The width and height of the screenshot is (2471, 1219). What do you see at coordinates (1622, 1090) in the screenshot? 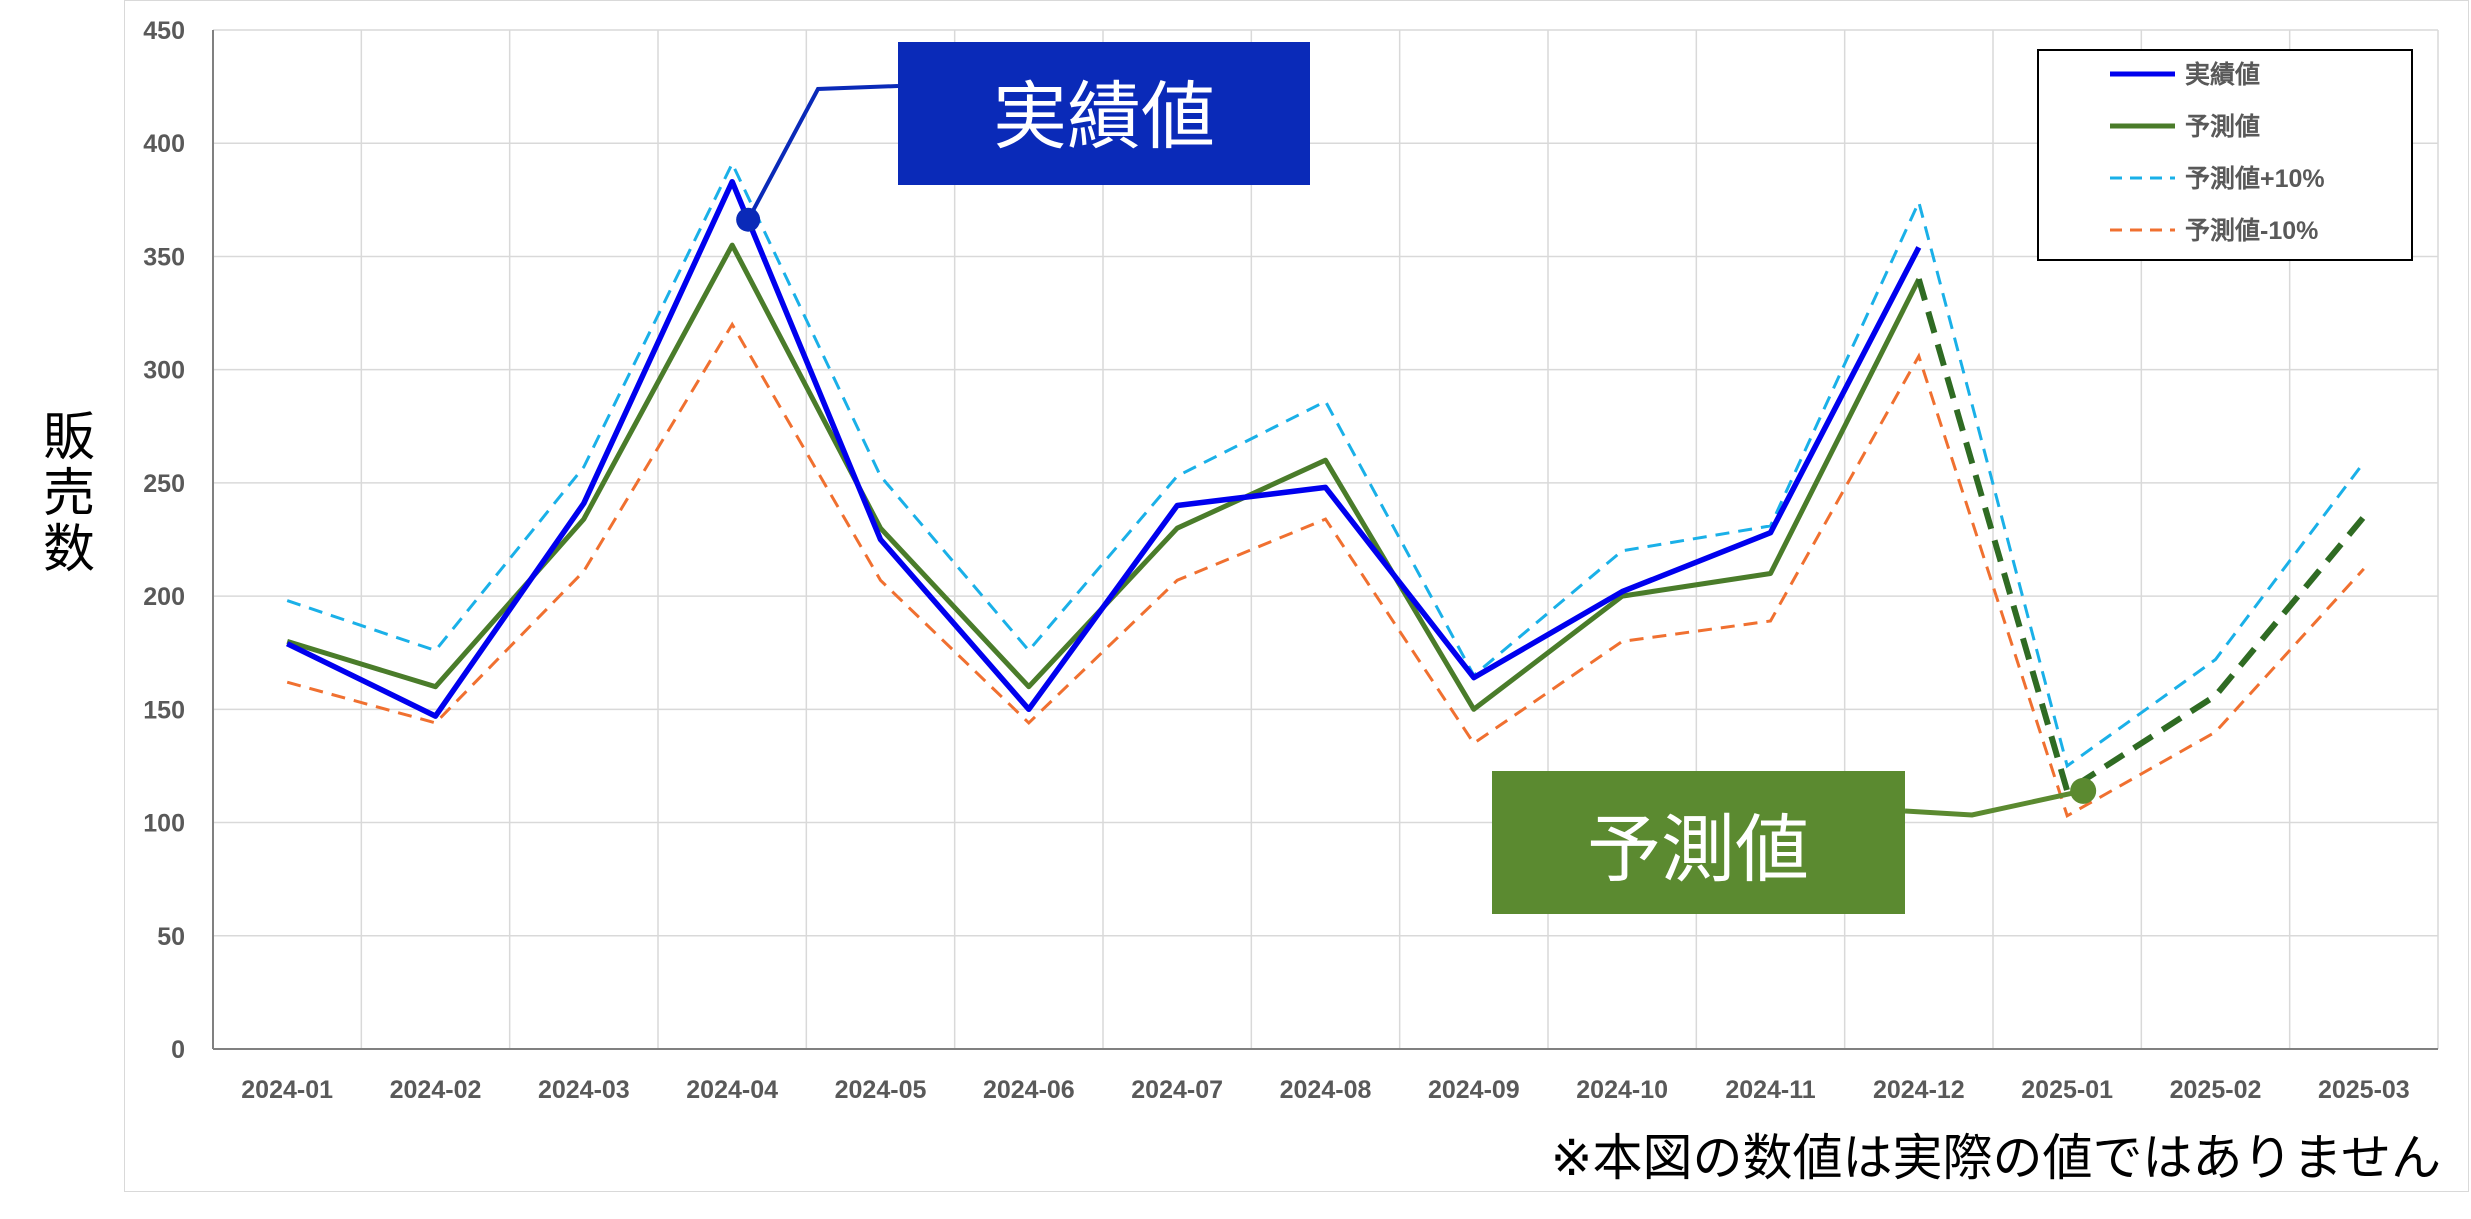
I see `x-tick-label: 2024-10` at bounding box center [1622, 1090].